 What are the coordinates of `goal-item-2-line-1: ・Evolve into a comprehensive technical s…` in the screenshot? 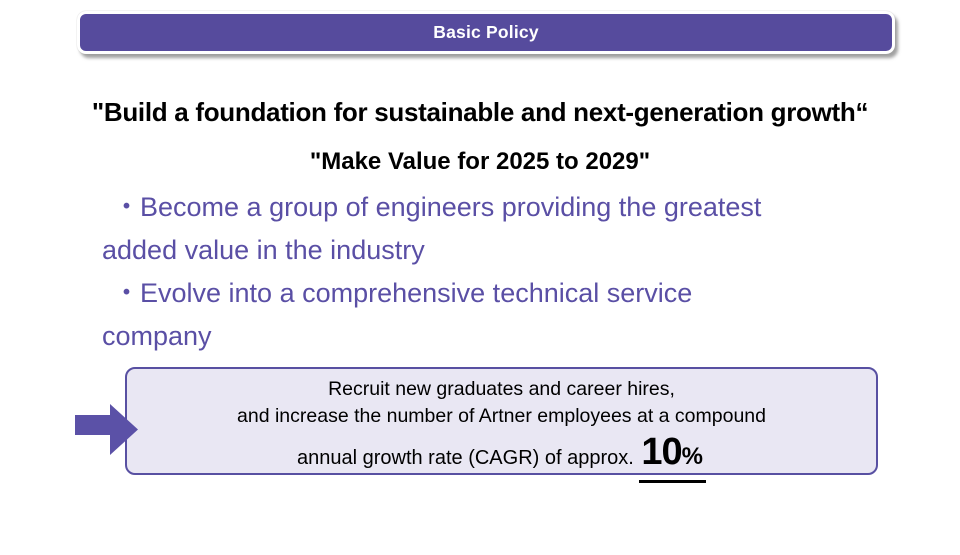 It's located at (403, 293).